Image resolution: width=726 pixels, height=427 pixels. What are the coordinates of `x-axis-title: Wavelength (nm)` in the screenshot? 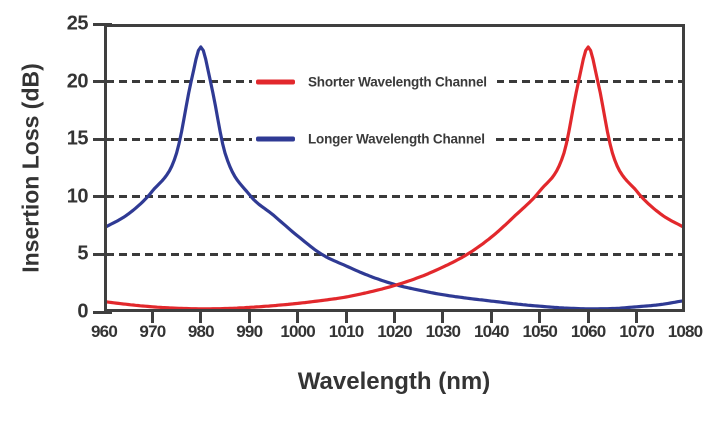 It's located at (394, 381).